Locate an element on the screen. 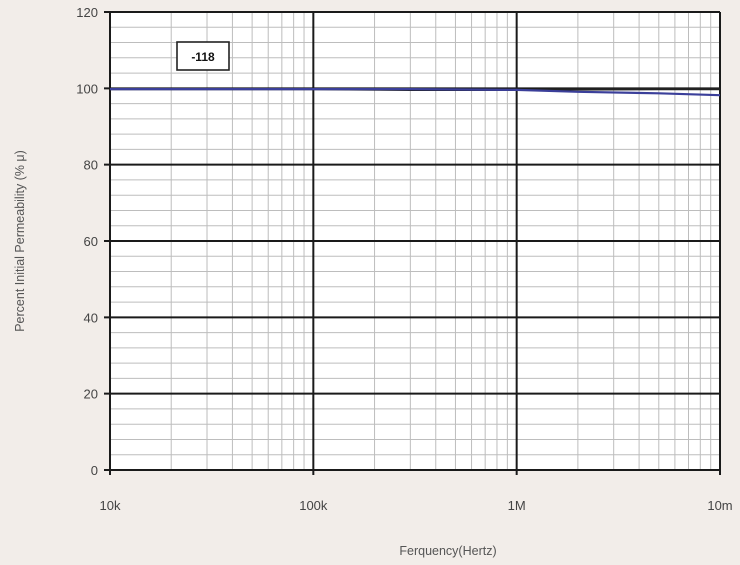 This screenshot has width=740, height=565. x-tick-label: 10m is located at coordinates (719, 505).